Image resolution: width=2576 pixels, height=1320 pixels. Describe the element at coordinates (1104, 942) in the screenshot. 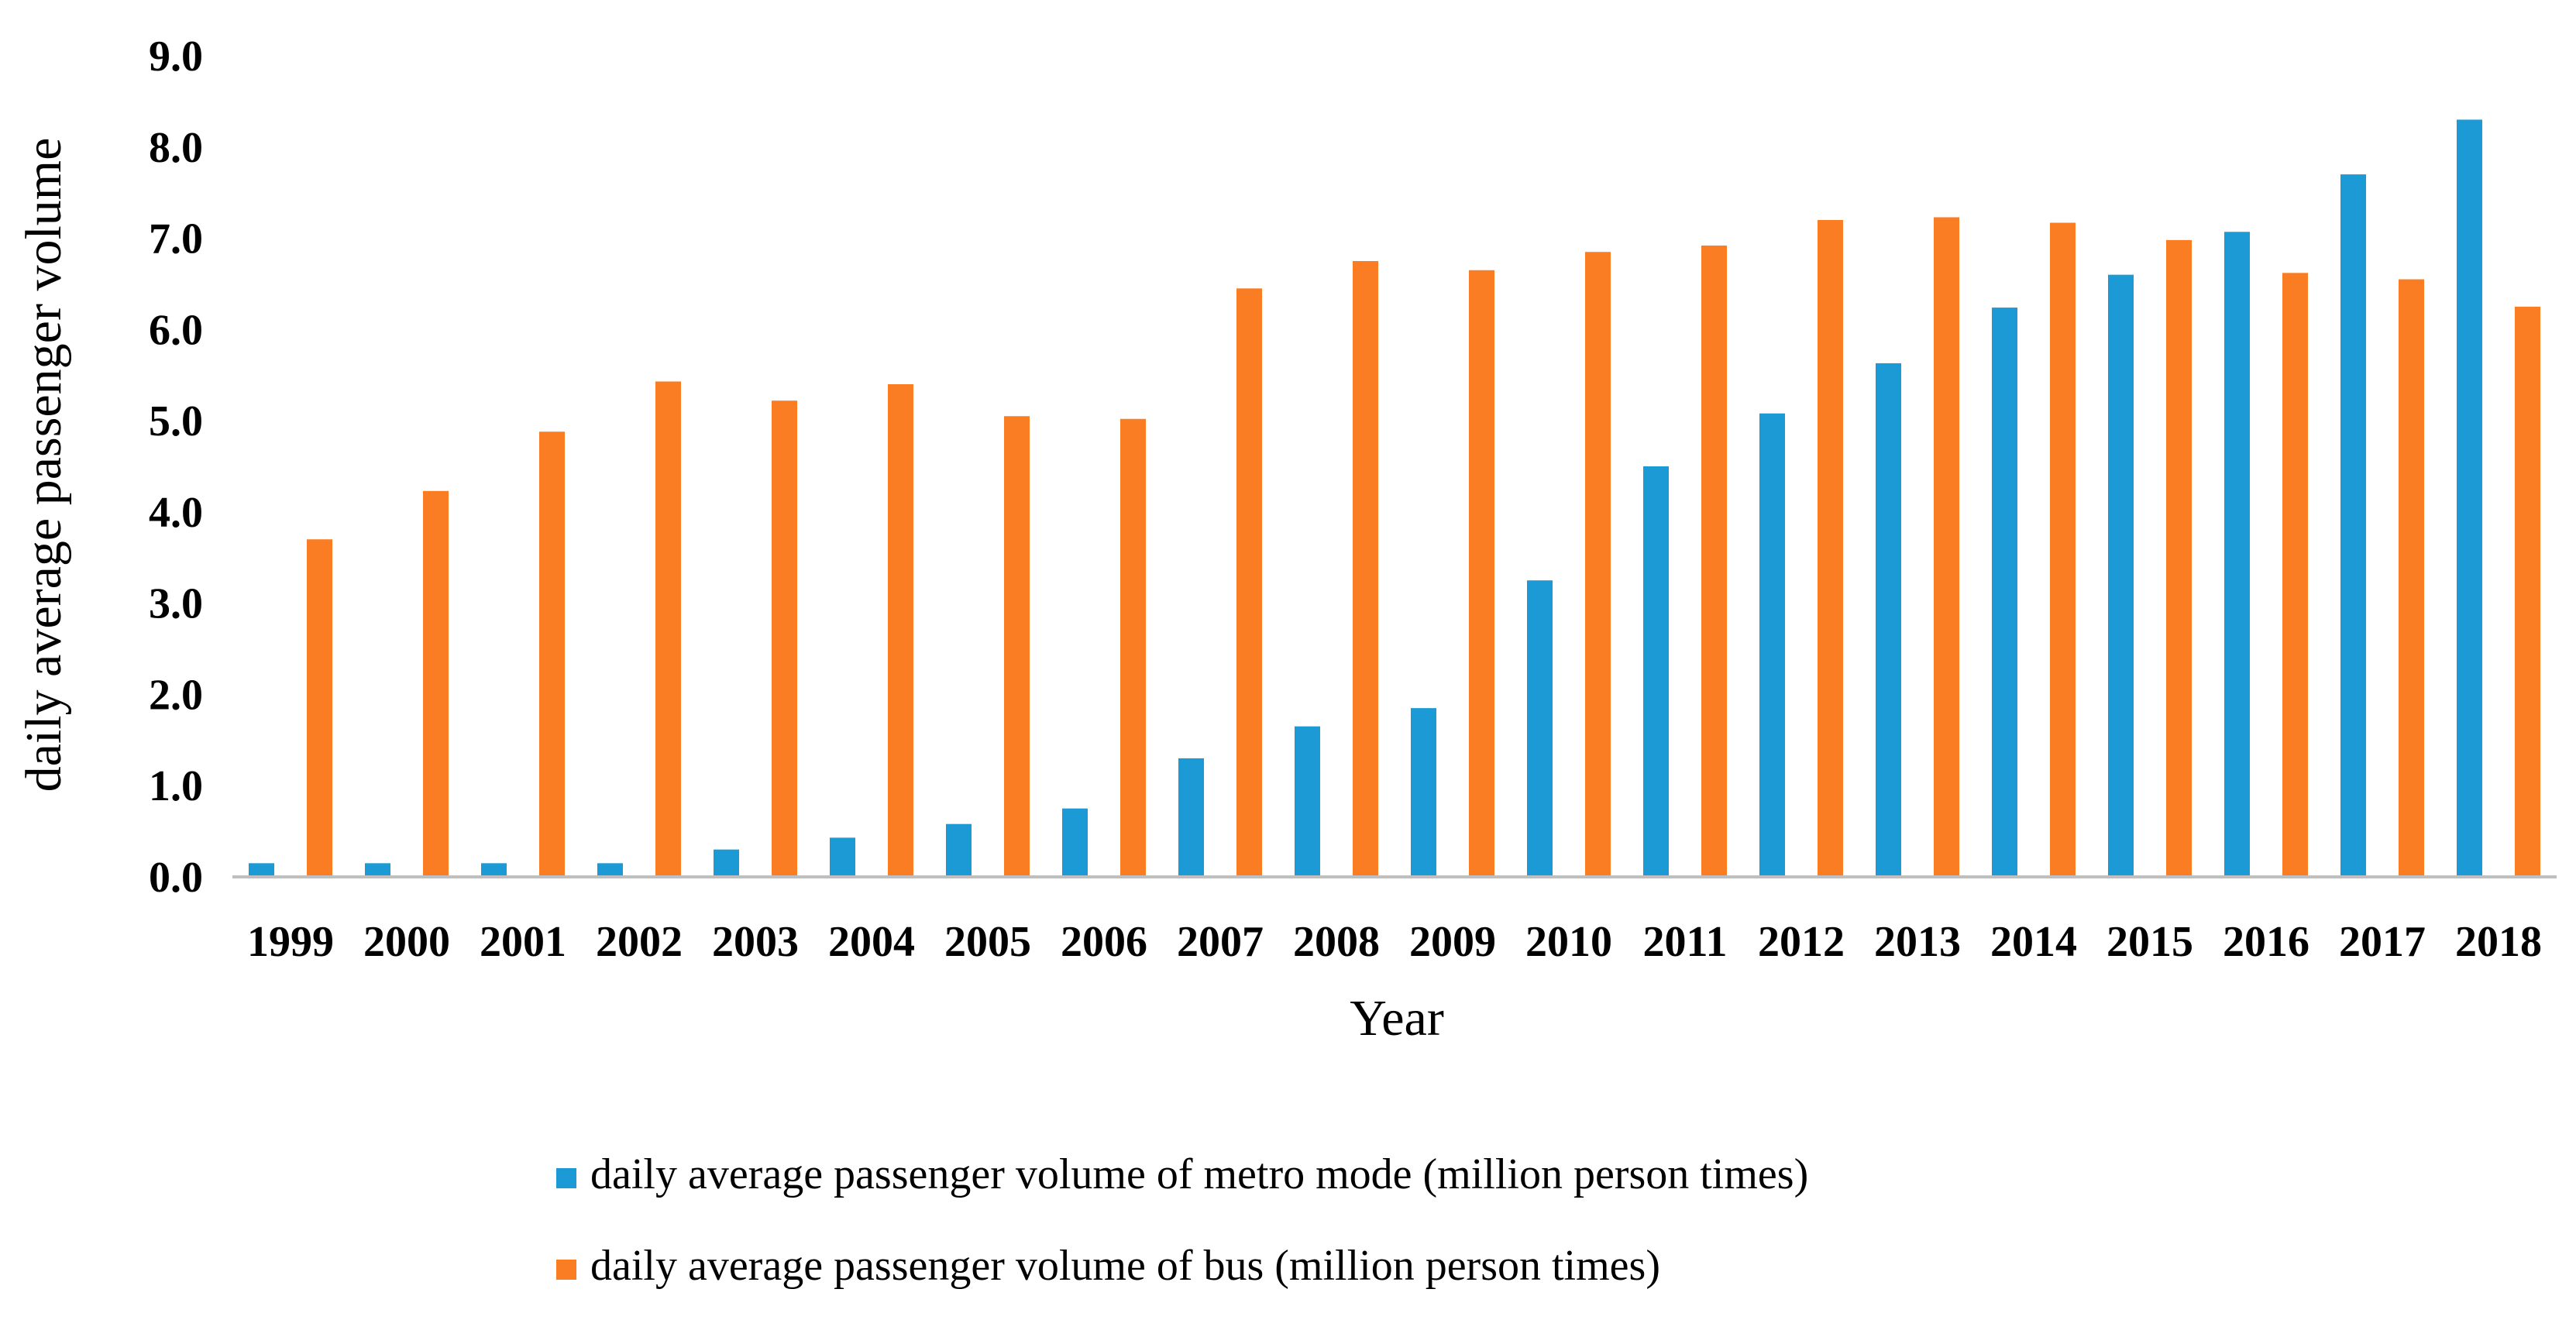

I see `x-tick-label: 2006` at that location.